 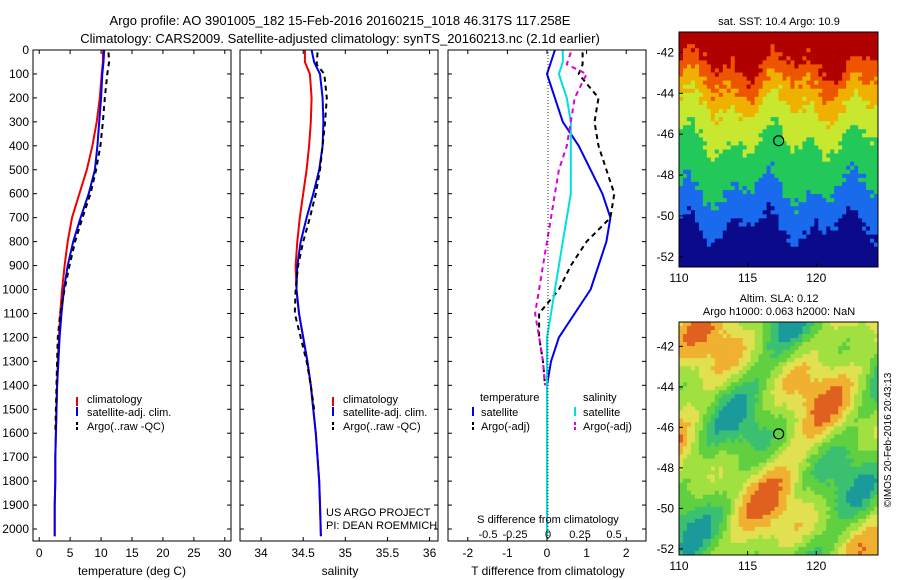 I want to click on y-tick-label: 1900, so click(x=15, y=505).